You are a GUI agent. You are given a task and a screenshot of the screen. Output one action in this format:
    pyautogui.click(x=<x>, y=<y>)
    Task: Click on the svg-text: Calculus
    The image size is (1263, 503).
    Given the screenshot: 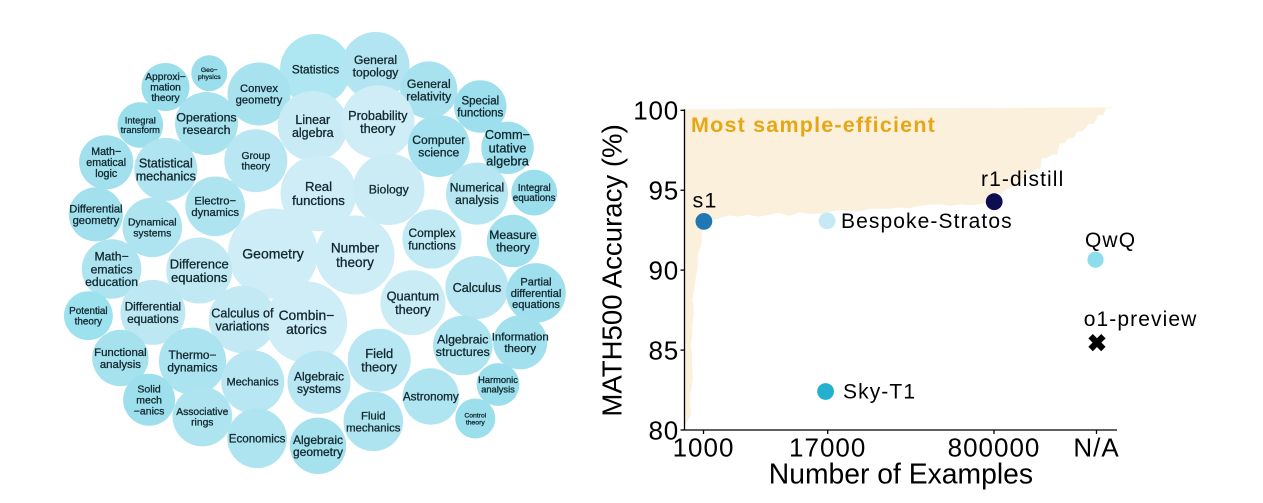 What is the action you would take?
    pyautogui.click(x=477, y=288)
    